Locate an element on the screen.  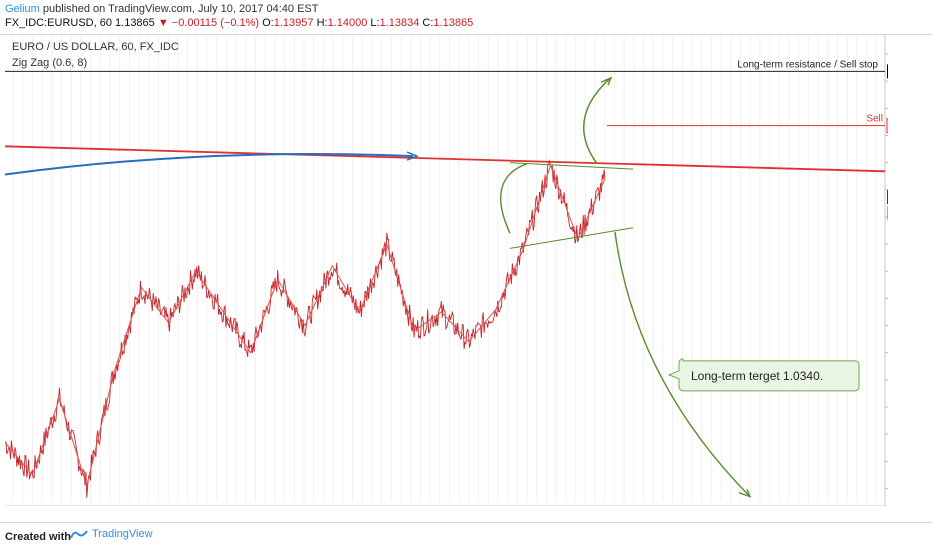
open-label: O: is located at coordinates (268, 23).